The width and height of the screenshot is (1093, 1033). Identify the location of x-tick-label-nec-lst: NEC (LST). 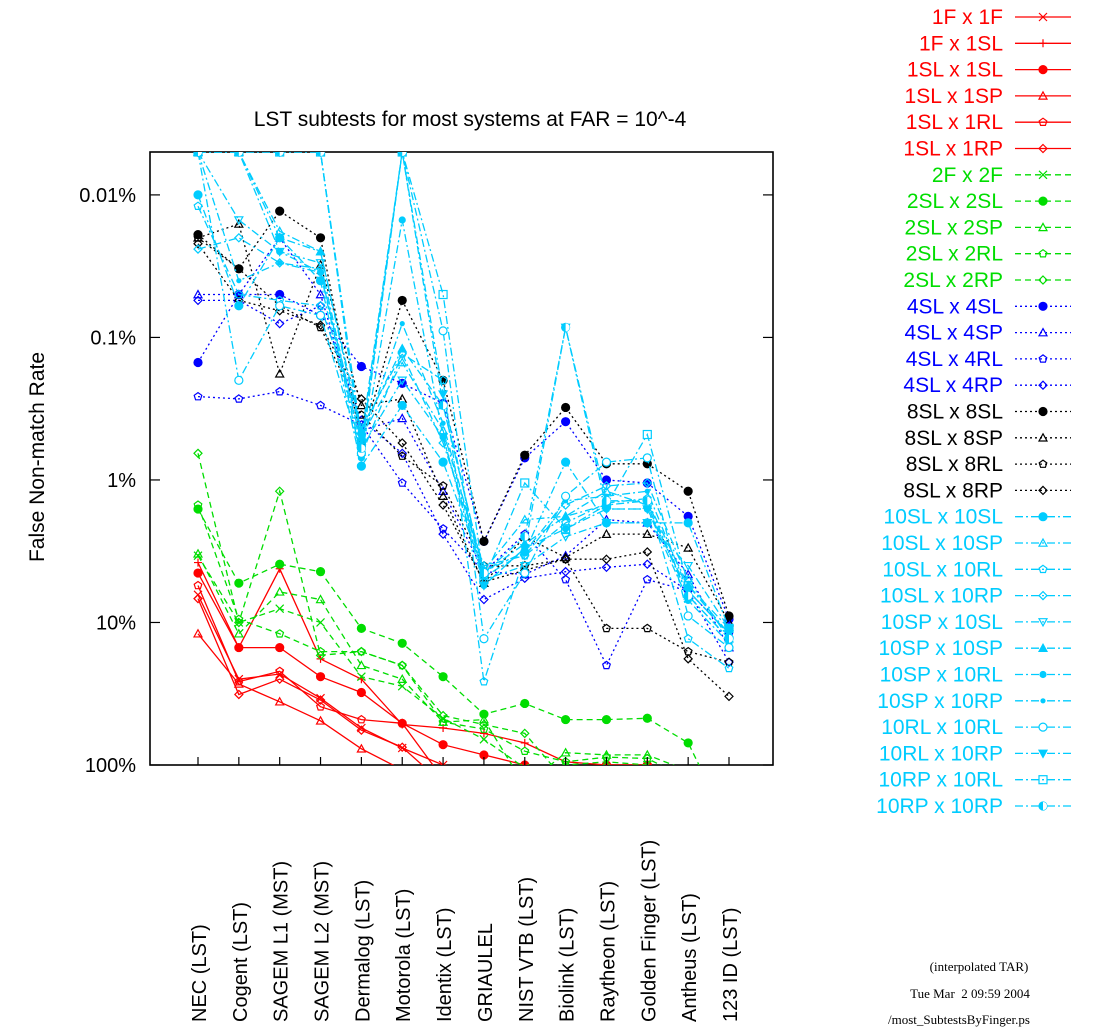
(200, 973).